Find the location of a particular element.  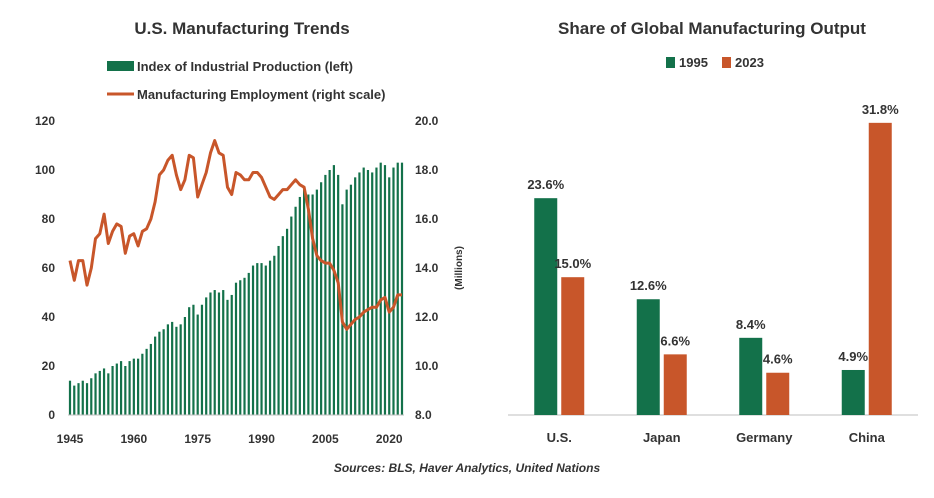

left-y-tick-label: 100 is located at coordinates (45, 170).